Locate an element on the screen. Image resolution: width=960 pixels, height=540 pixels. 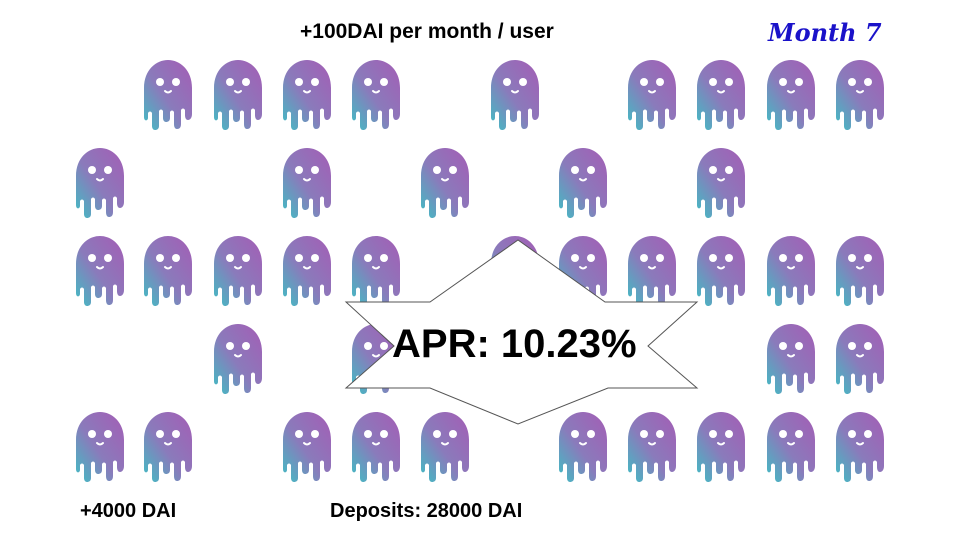
apr-label: APR: 10.23% is located at coordinates (514, 344).